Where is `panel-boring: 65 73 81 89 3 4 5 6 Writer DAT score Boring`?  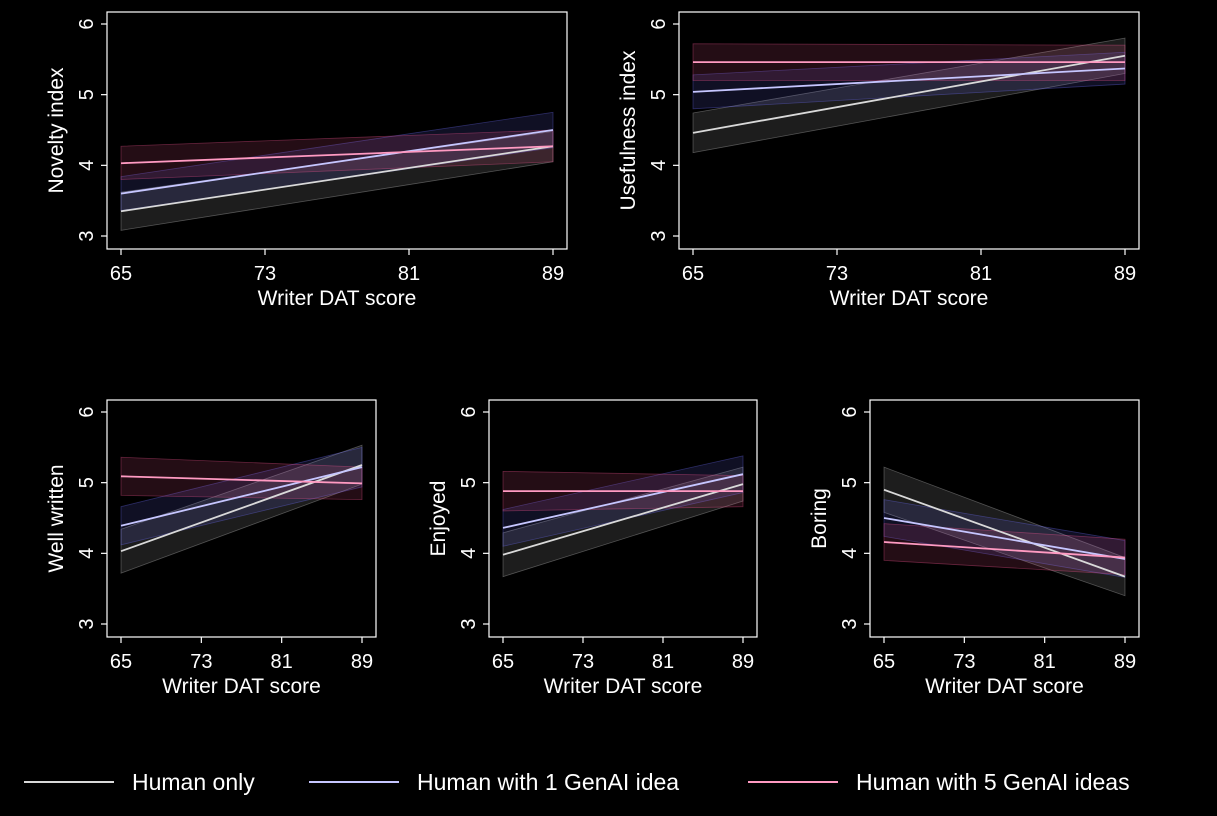 panel-boring: 65 73 81 89 3 4 5 6 Writer DAT score Boring is located at coordinates (974, 548).